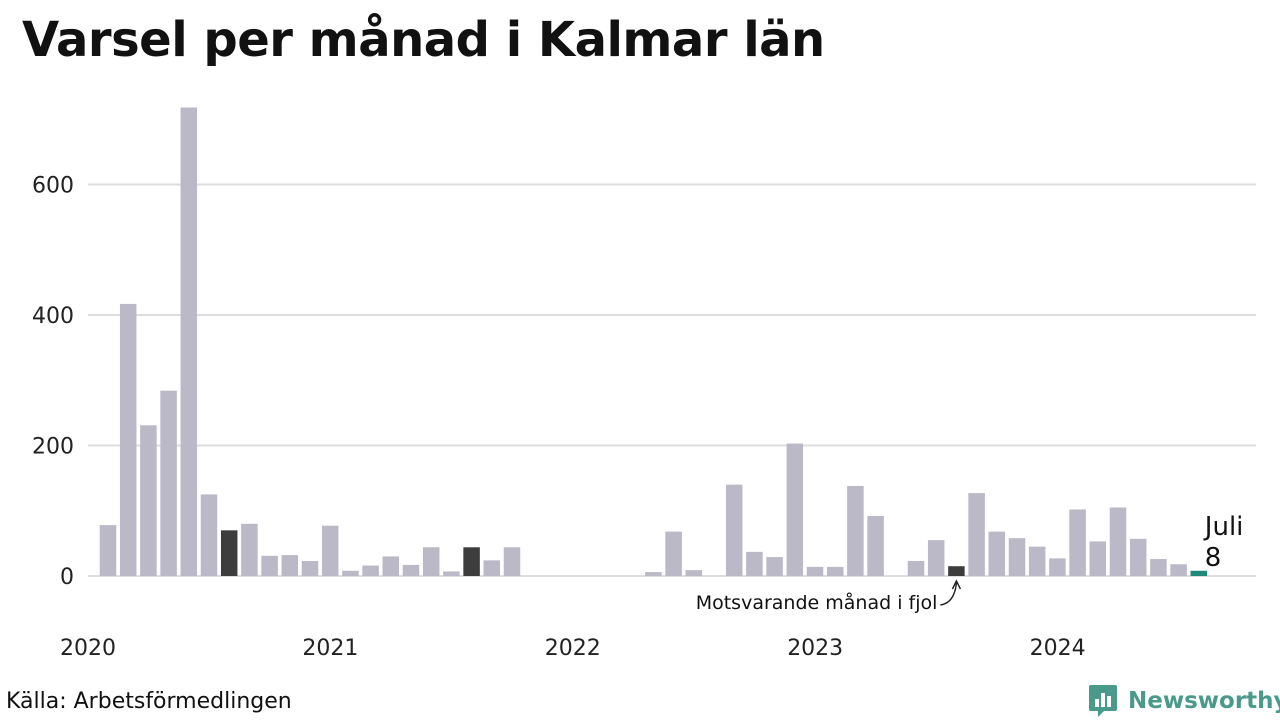 The width and height of the screenshot is (1280, 720). I want to click on x-tick-label: 2020, so click(88, 648).